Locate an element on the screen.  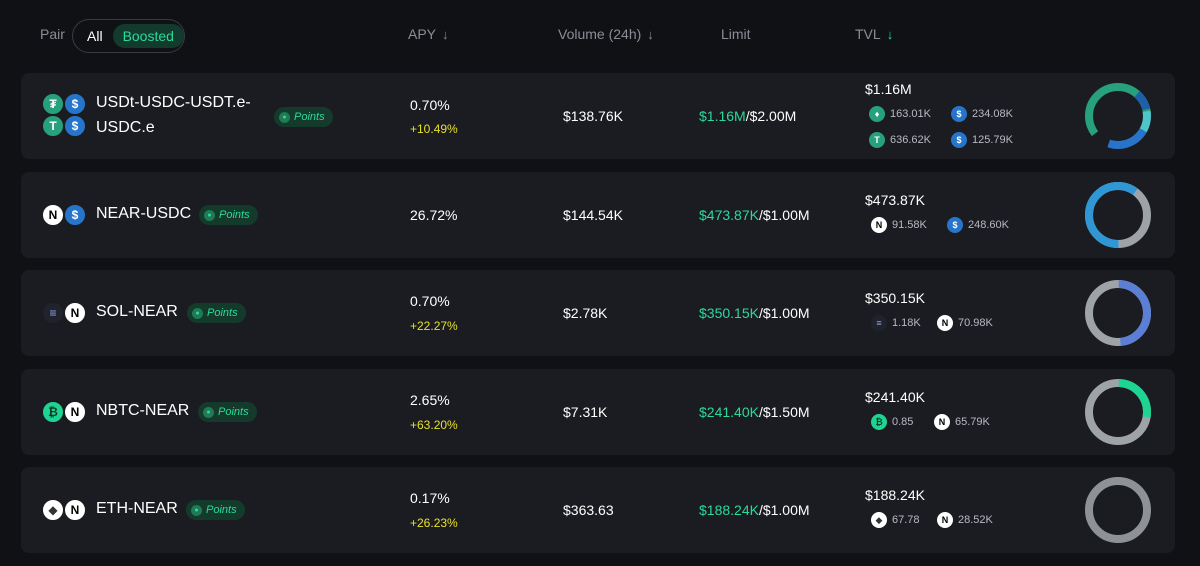
tvl-header-label: TVL is located at coordinates (868, 34).